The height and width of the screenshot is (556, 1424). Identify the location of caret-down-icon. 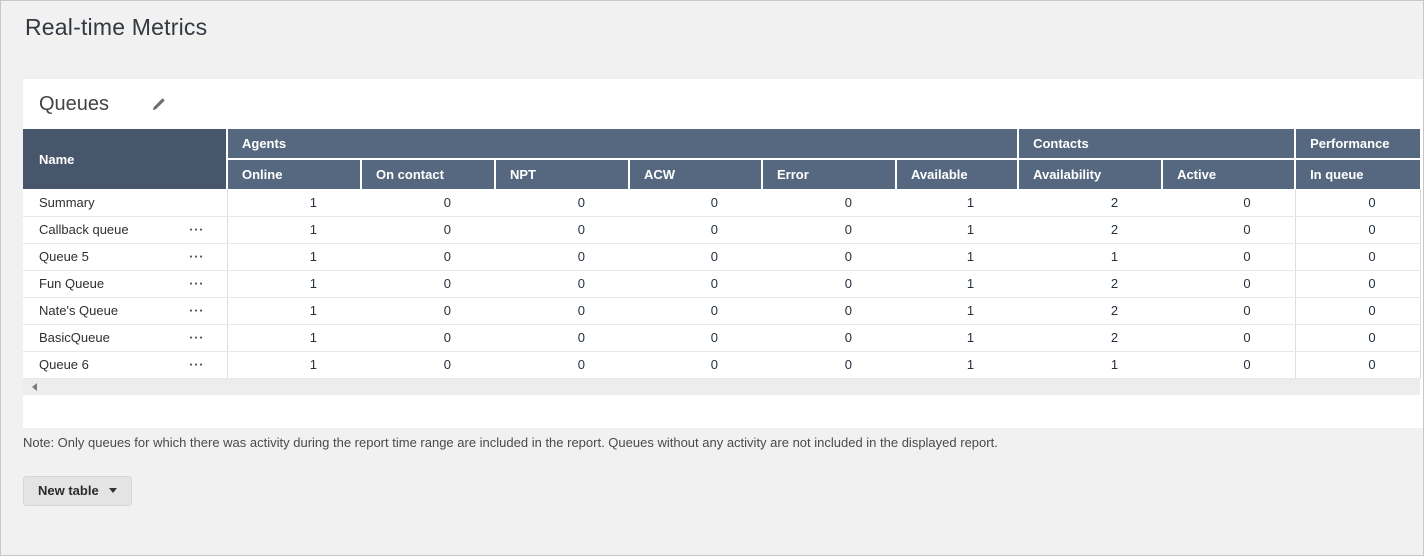
(112, 490).